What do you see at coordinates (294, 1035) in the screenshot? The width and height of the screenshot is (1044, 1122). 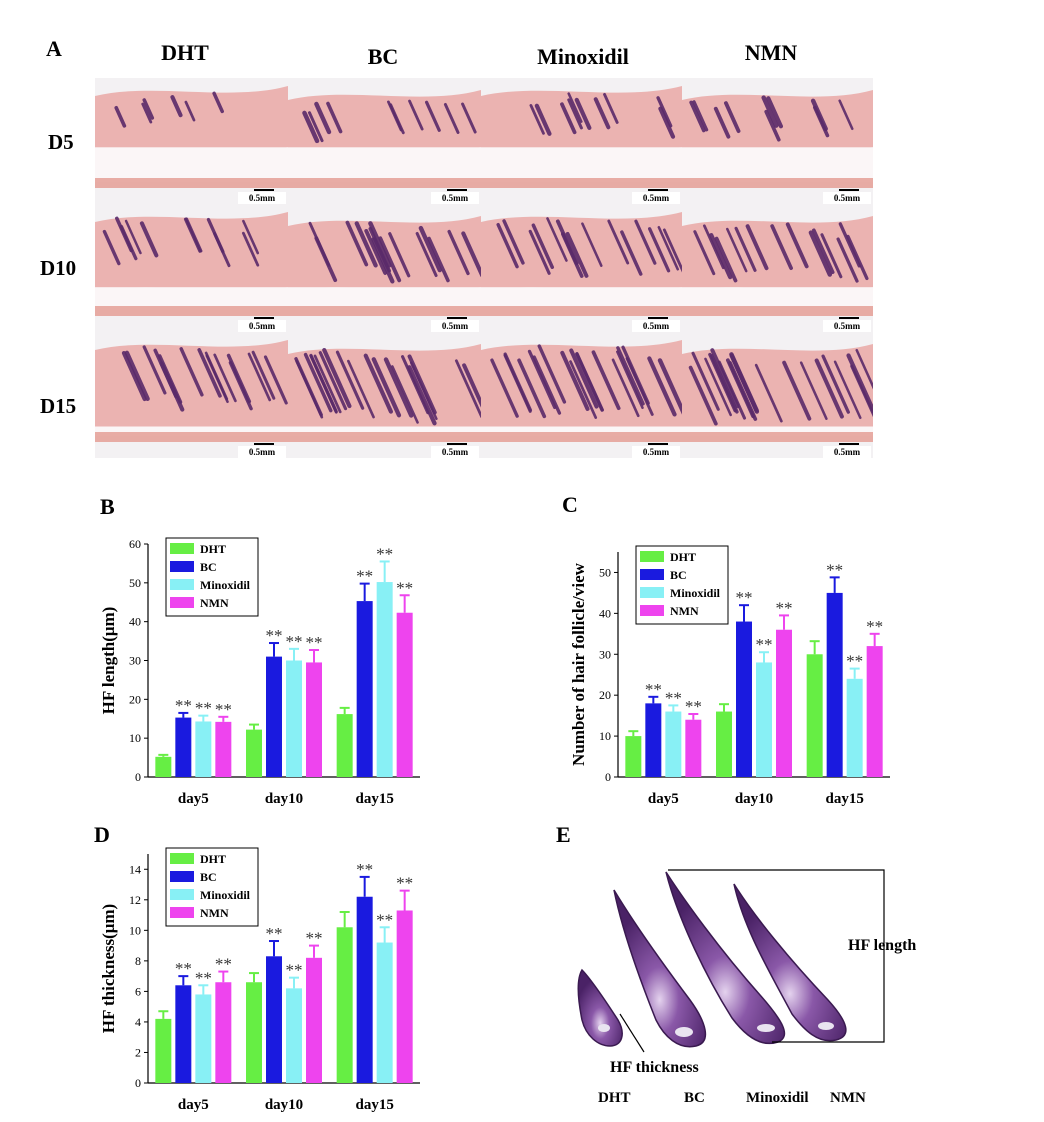 I see `bar-minoxidil-day10` at bounding box center [294, 1035].